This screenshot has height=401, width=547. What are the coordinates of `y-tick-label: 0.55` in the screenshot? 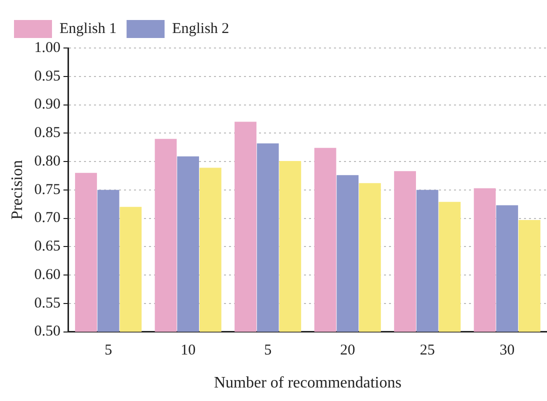 It's located at (47, 303).